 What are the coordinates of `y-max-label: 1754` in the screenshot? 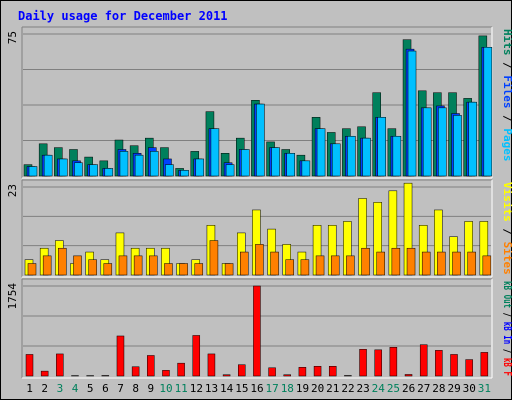 It's located at (12, 296).